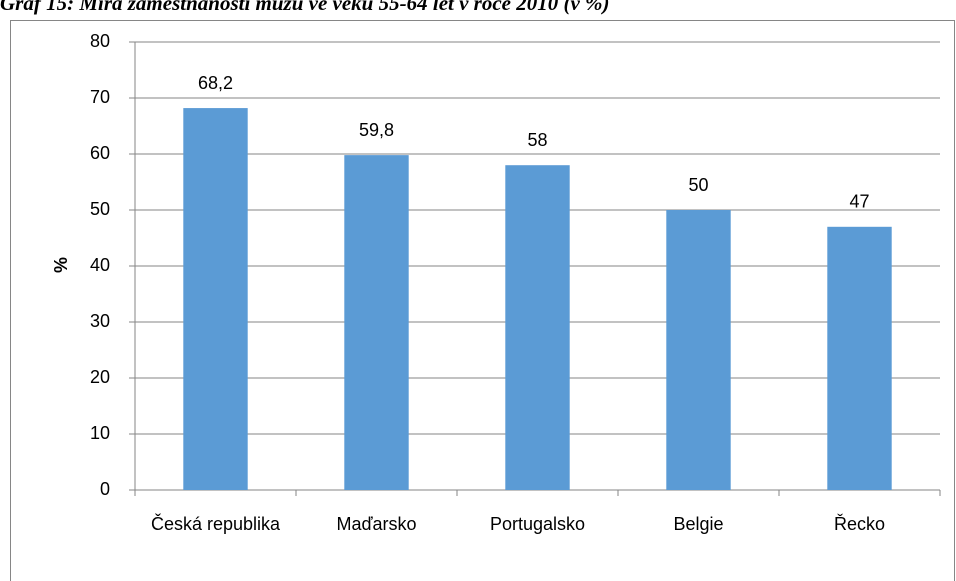 The image size is (956, 581). What do you see at coordinates (61, 265) in the screenshot?
I see `y-axis-label: %` at bounding box center [61, 265].